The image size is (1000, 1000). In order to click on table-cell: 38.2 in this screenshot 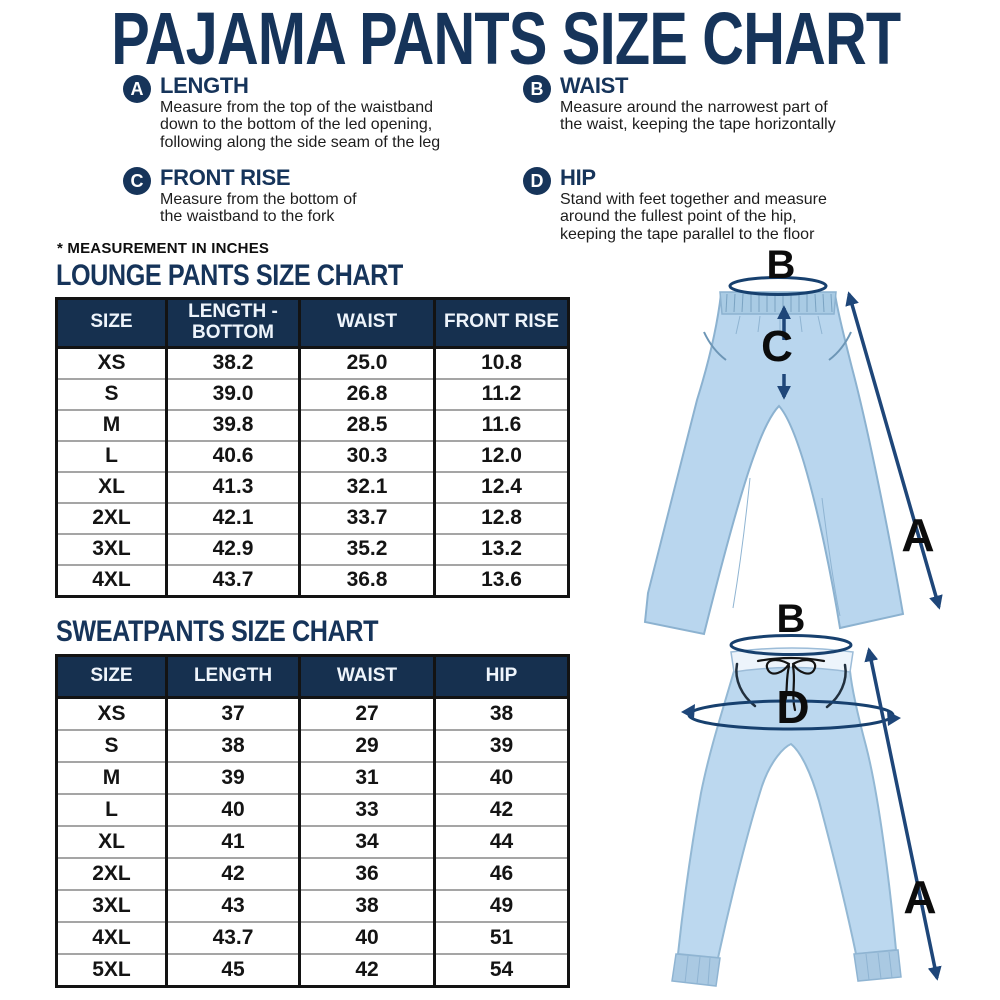, I will do `click(233, 363)`.